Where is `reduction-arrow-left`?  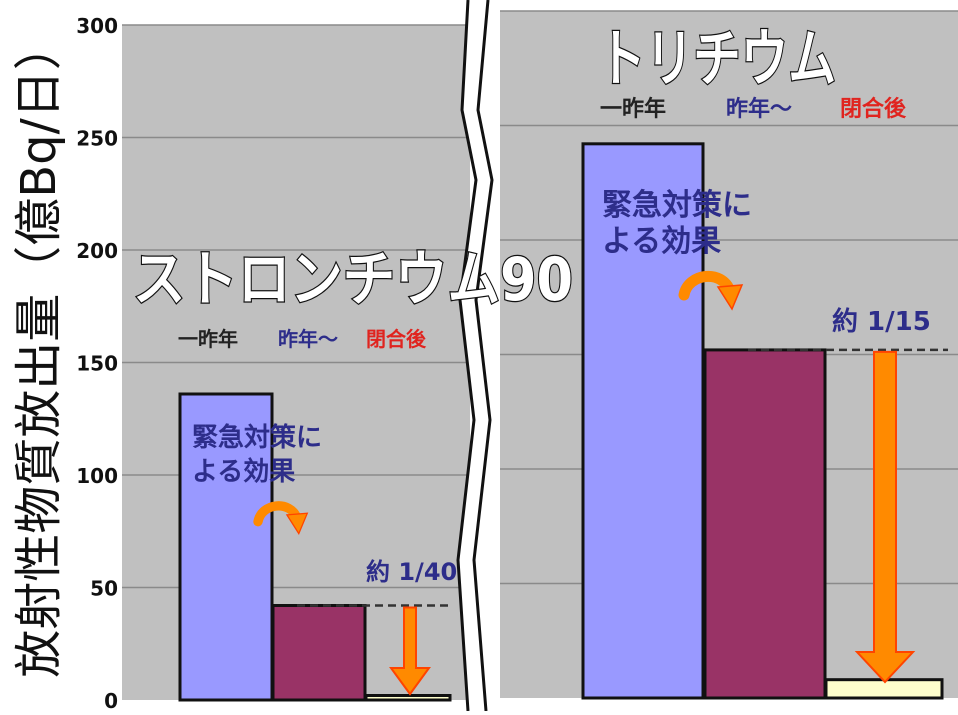
reduction-arrow-left is located at coordinates (410, 651).